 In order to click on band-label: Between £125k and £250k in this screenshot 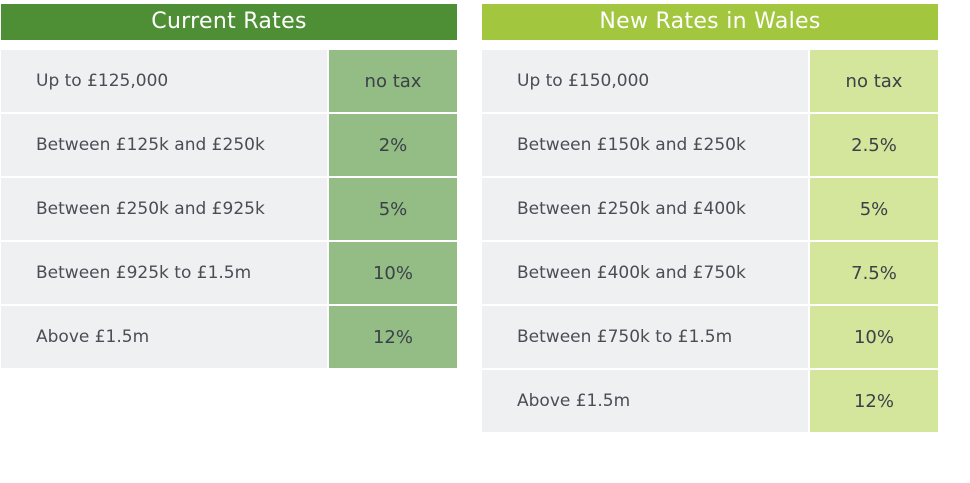, I will do `click(164, 145)`.